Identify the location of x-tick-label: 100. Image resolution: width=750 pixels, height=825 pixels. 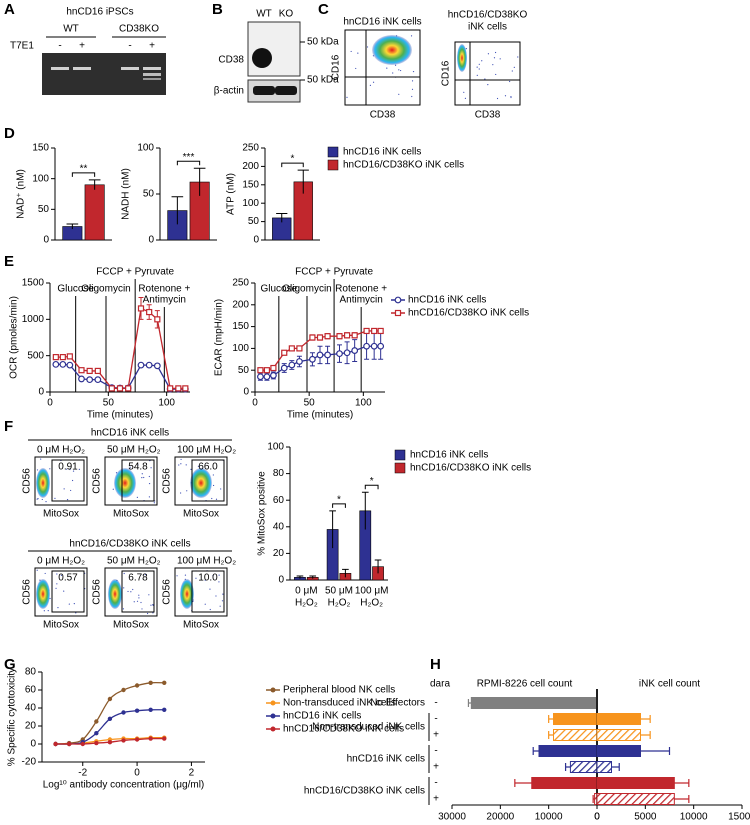
(166, 403).